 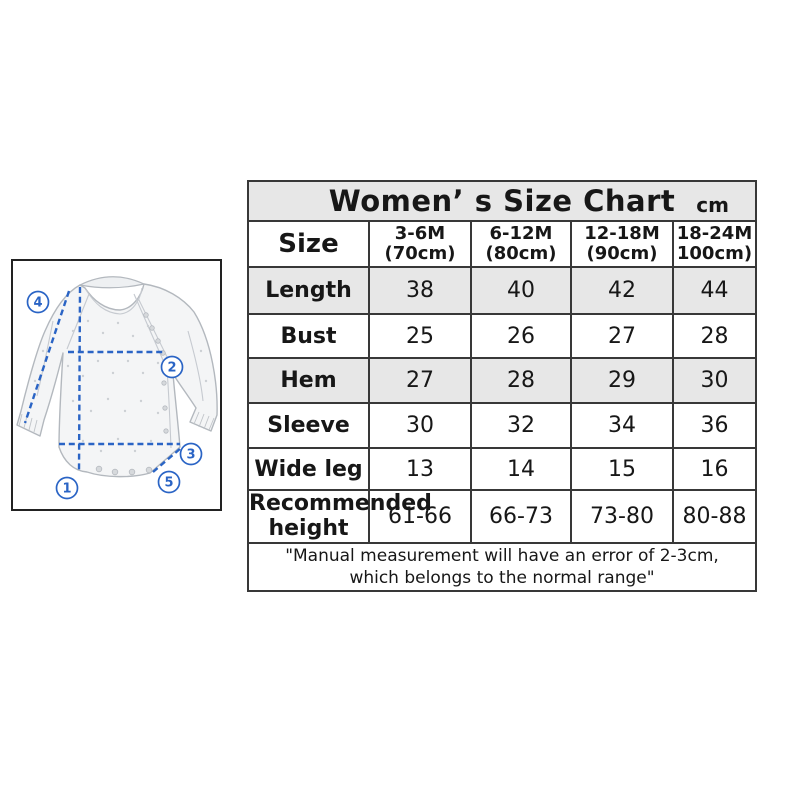 I want to click on table-row-hem: Hem 27 28 29 30, so click(x=502, y=380).